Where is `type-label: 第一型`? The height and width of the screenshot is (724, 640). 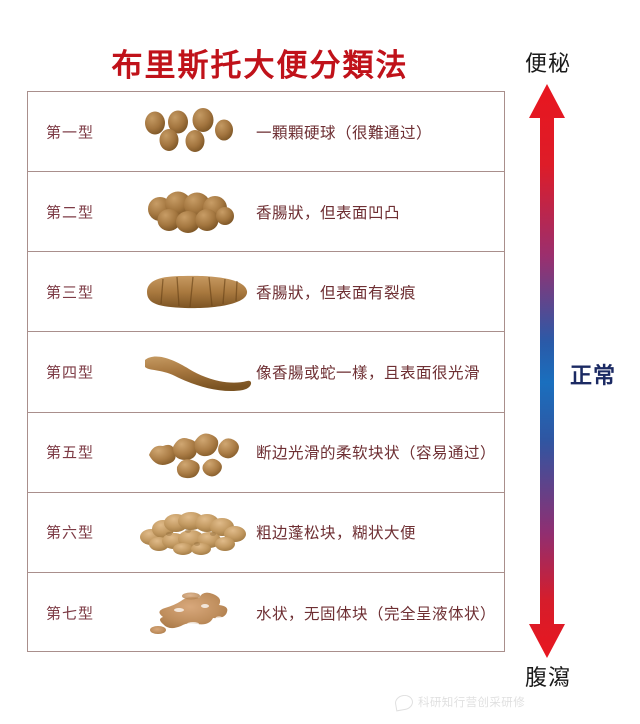
type-label: 第一型 is located at coordinates (70, 132).